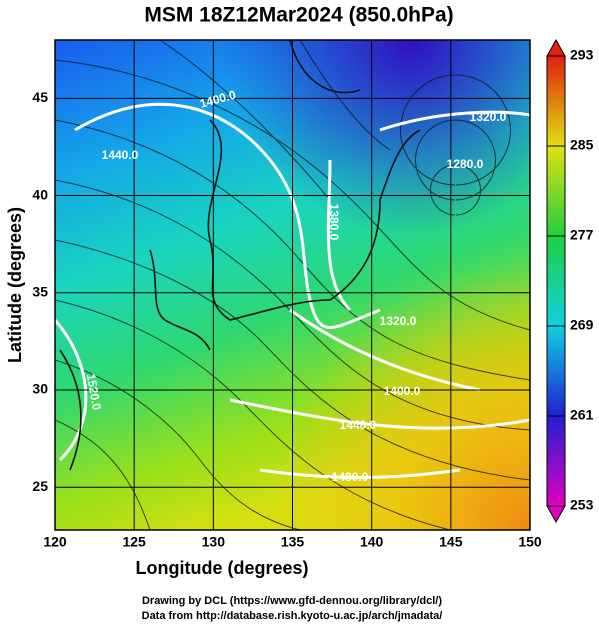 The image size is (599, 630). What do you see at coordinates (372, 542) in the screenshot?
I see `x-tick-label: 140` at bounding box center [372, 542].